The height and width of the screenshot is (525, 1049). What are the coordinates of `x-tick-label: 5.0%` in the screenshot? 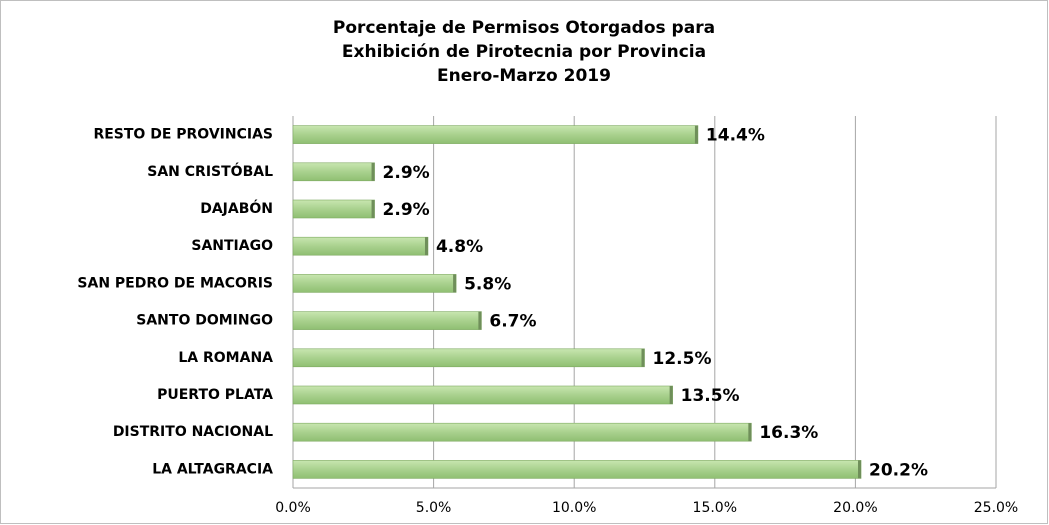 It's located at (434, 508).